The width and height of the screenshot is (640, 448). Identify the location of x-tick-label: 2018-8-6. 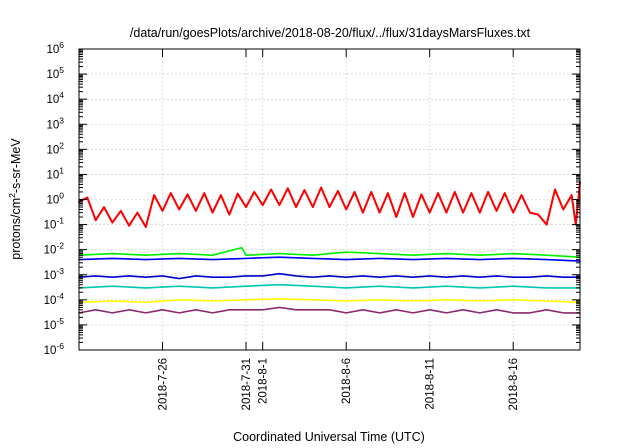
(347, 381).